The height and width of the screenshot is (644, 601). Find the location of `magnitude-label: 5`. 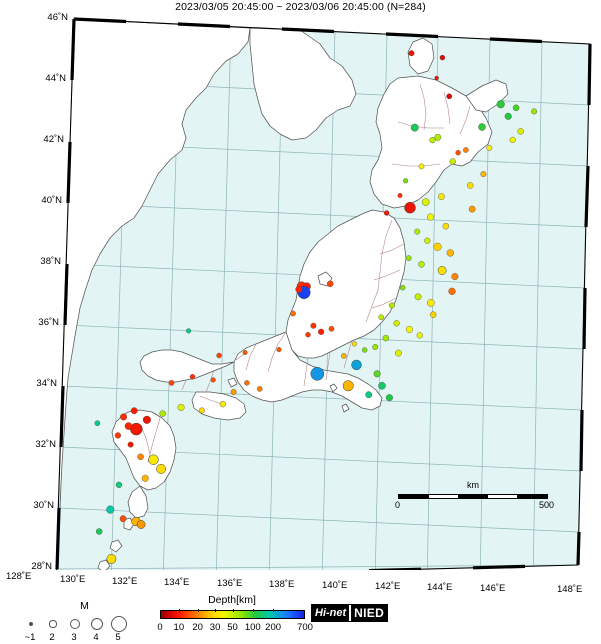

magnitude-label: 5 is located at coordinates (118, 637).